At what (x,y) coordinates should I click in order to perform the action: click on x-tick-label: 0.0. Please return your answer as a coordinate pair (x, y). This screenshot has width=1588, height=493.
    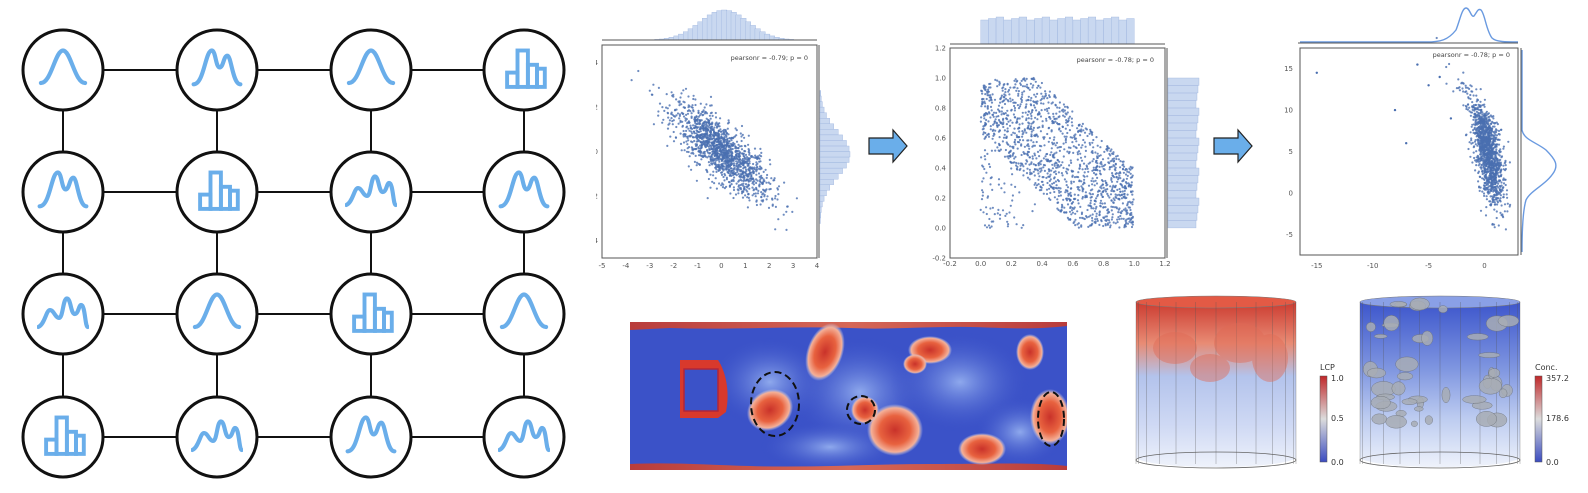
    Looking at the image, I should click on (980, 264).